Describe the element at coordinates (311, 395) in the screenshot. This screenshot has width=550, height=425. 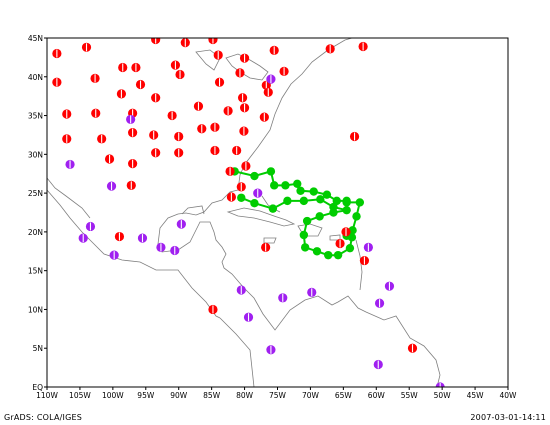
I see `lon-tick-label: 70W` at that location.